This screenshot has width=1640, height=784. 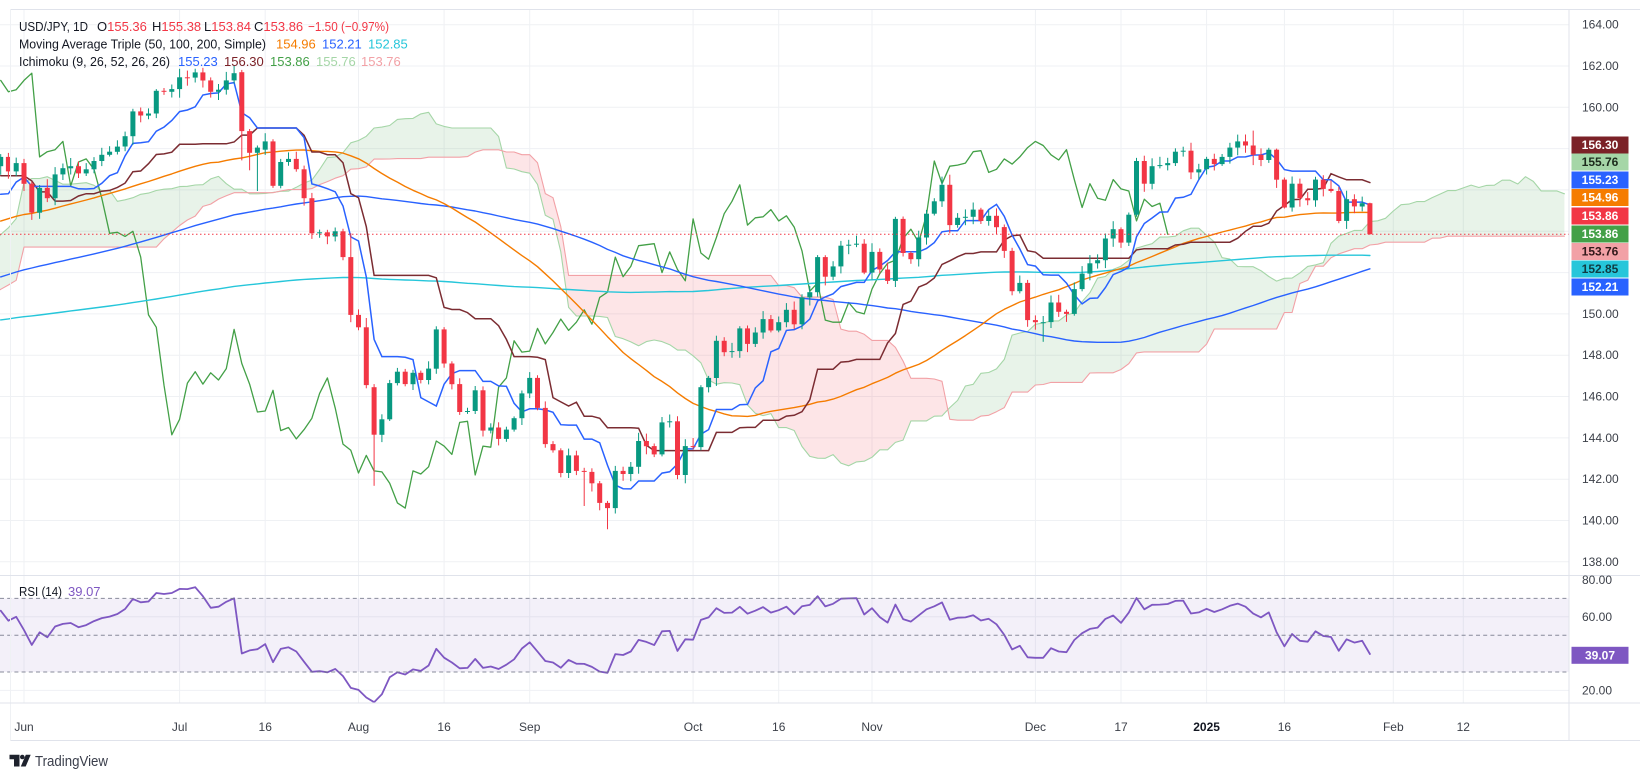 What do you see at coordinates (1035, 727) in the screenshot?
I see `svg-text: Dec` at bounding box center [1035, 727].